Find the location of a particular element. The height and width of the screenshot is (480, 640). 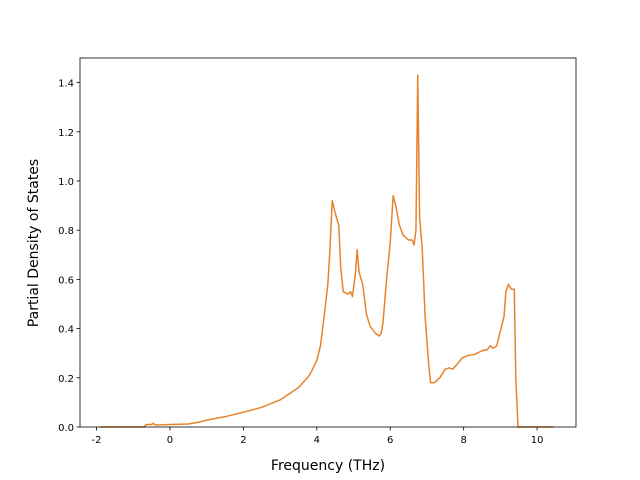

x-tick-label: 2 is located at coordinates (243, 440).